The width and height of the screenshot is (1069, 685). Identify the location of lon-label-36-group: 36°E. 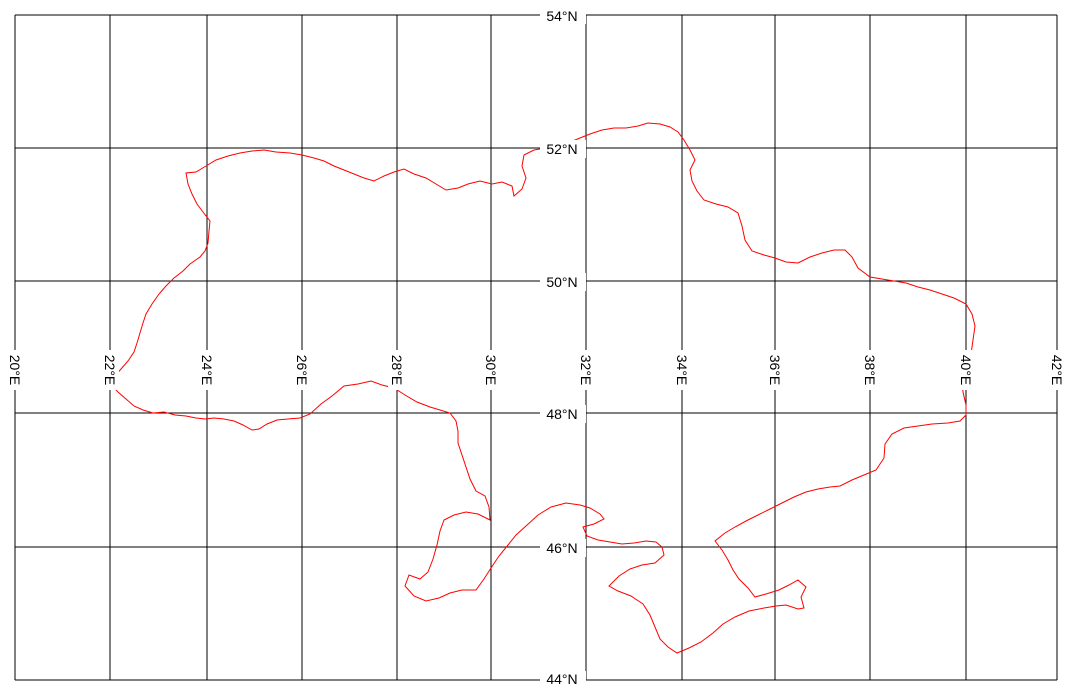
(775, 370).